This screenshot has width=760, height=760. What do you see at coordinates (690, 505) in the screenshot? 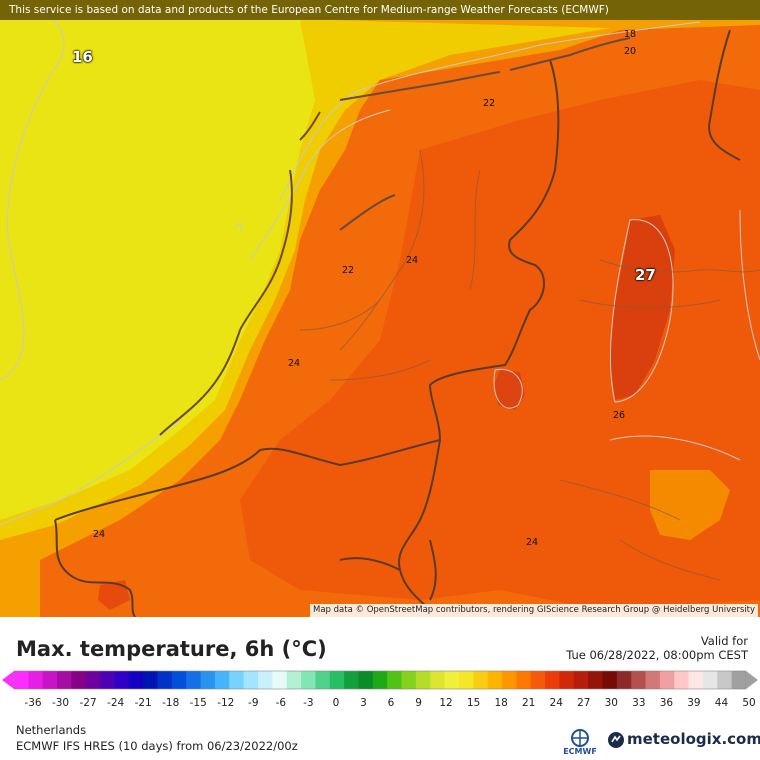
I see `cooler-southeast` at bounding box center [690, 505].